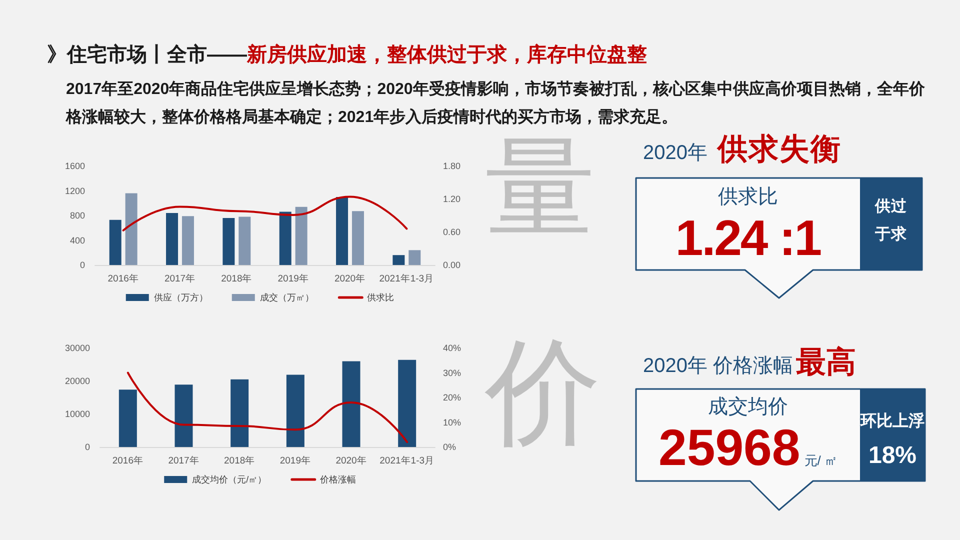 This screenshot has height=540, width=960. I want to click on y-tick-label: 10000, so click(77, 414).